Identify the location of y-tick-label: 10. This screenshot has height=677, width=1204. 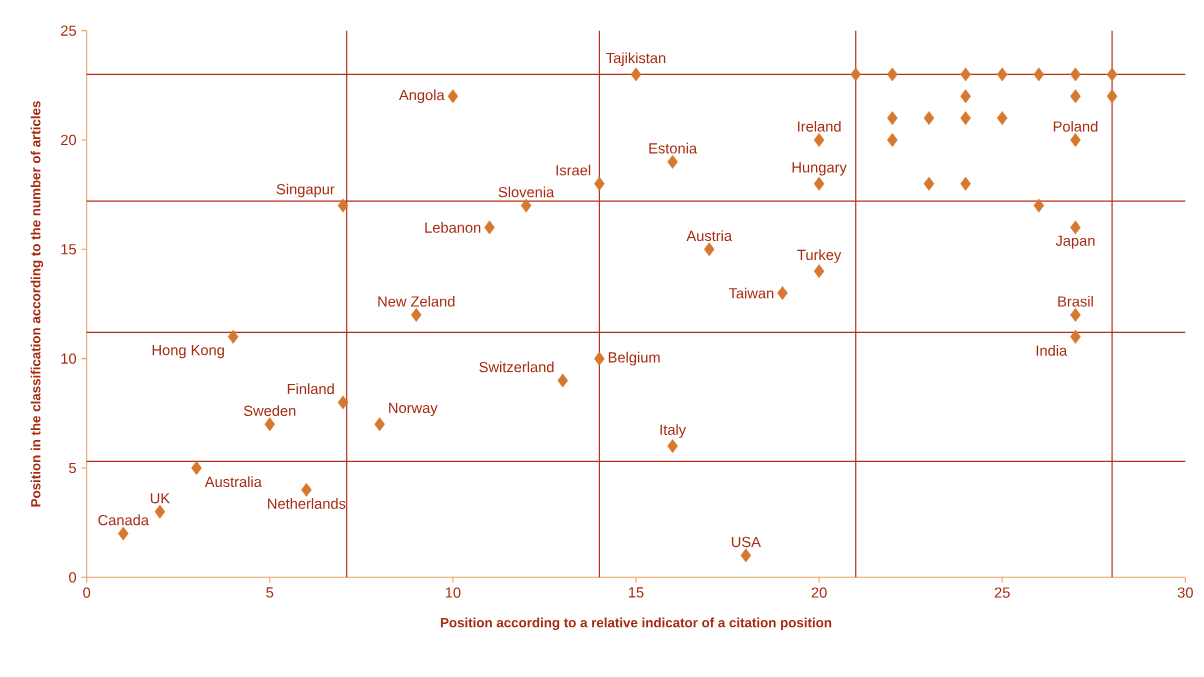
(69, 358).